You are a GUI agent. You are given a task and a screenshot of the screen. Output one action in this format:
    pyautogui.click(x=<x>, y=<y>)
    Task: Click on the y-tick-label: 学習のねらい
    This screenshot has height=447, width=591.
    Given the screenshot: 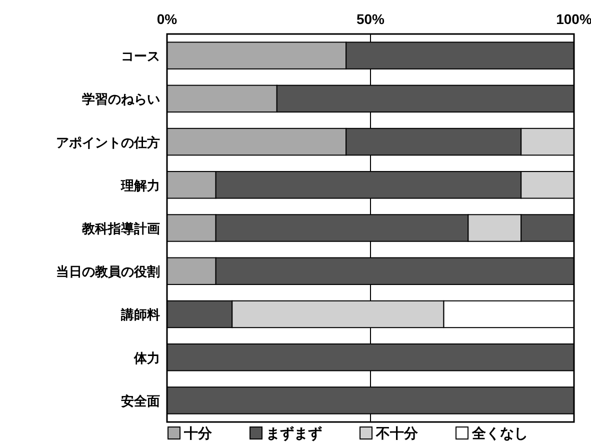 What is the action you would take?
    pyautogui.click(x=121, y=99)
    